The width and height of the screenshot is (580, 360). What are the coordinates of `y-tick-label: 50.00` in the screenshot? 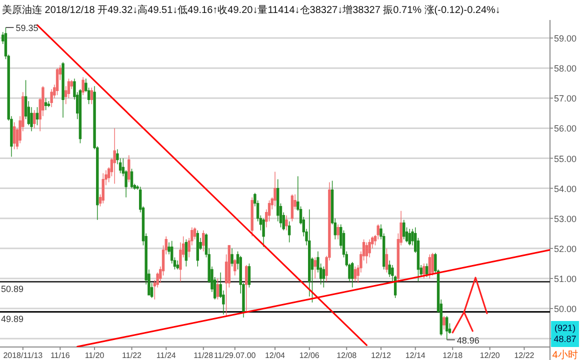 It's located at (565, 309).